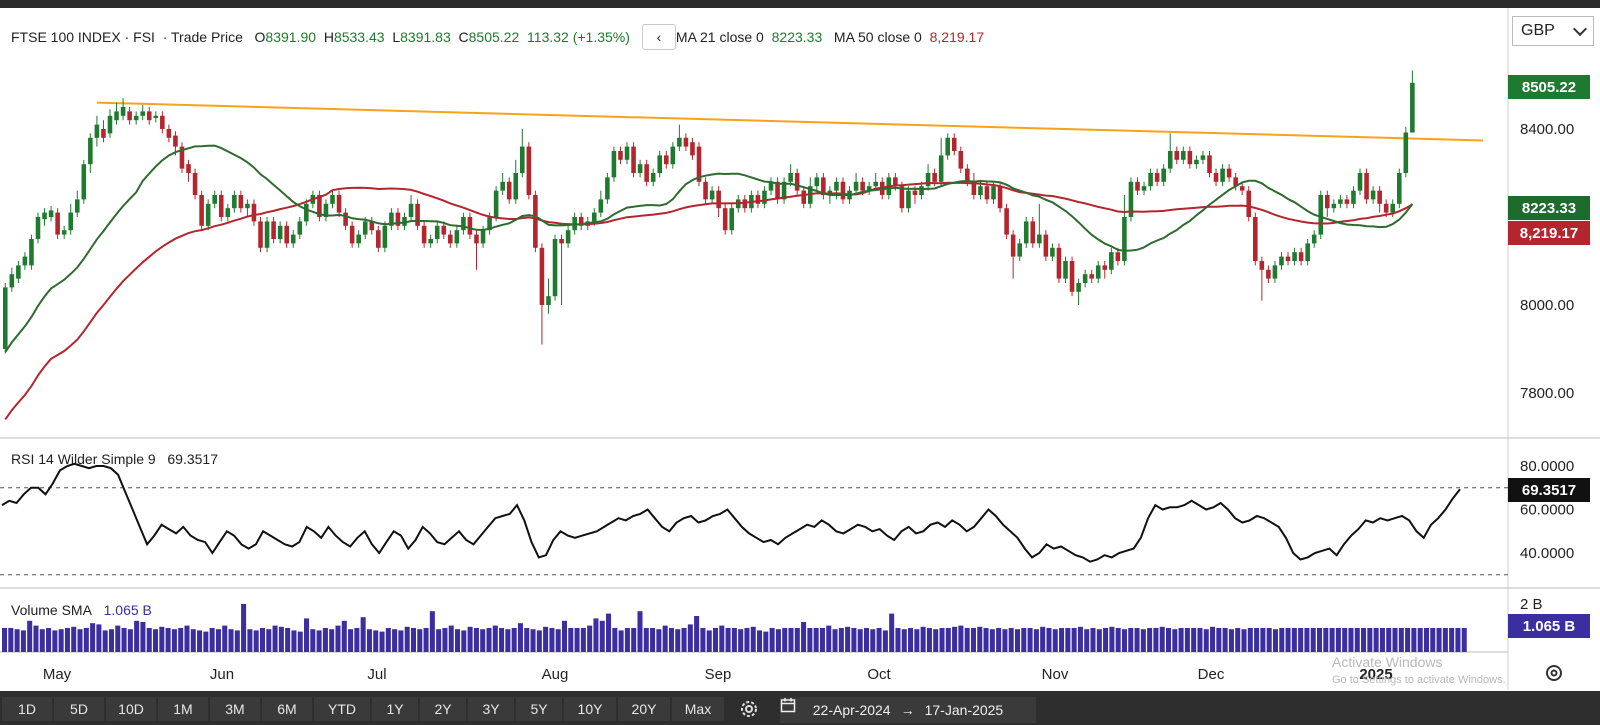 This screenshot has width=1600, height=725. What do you see at coordinates (395, 709) in the screenshot?
I see `timeframe-button-1y: 1Y` at bounding box center [395, 709].